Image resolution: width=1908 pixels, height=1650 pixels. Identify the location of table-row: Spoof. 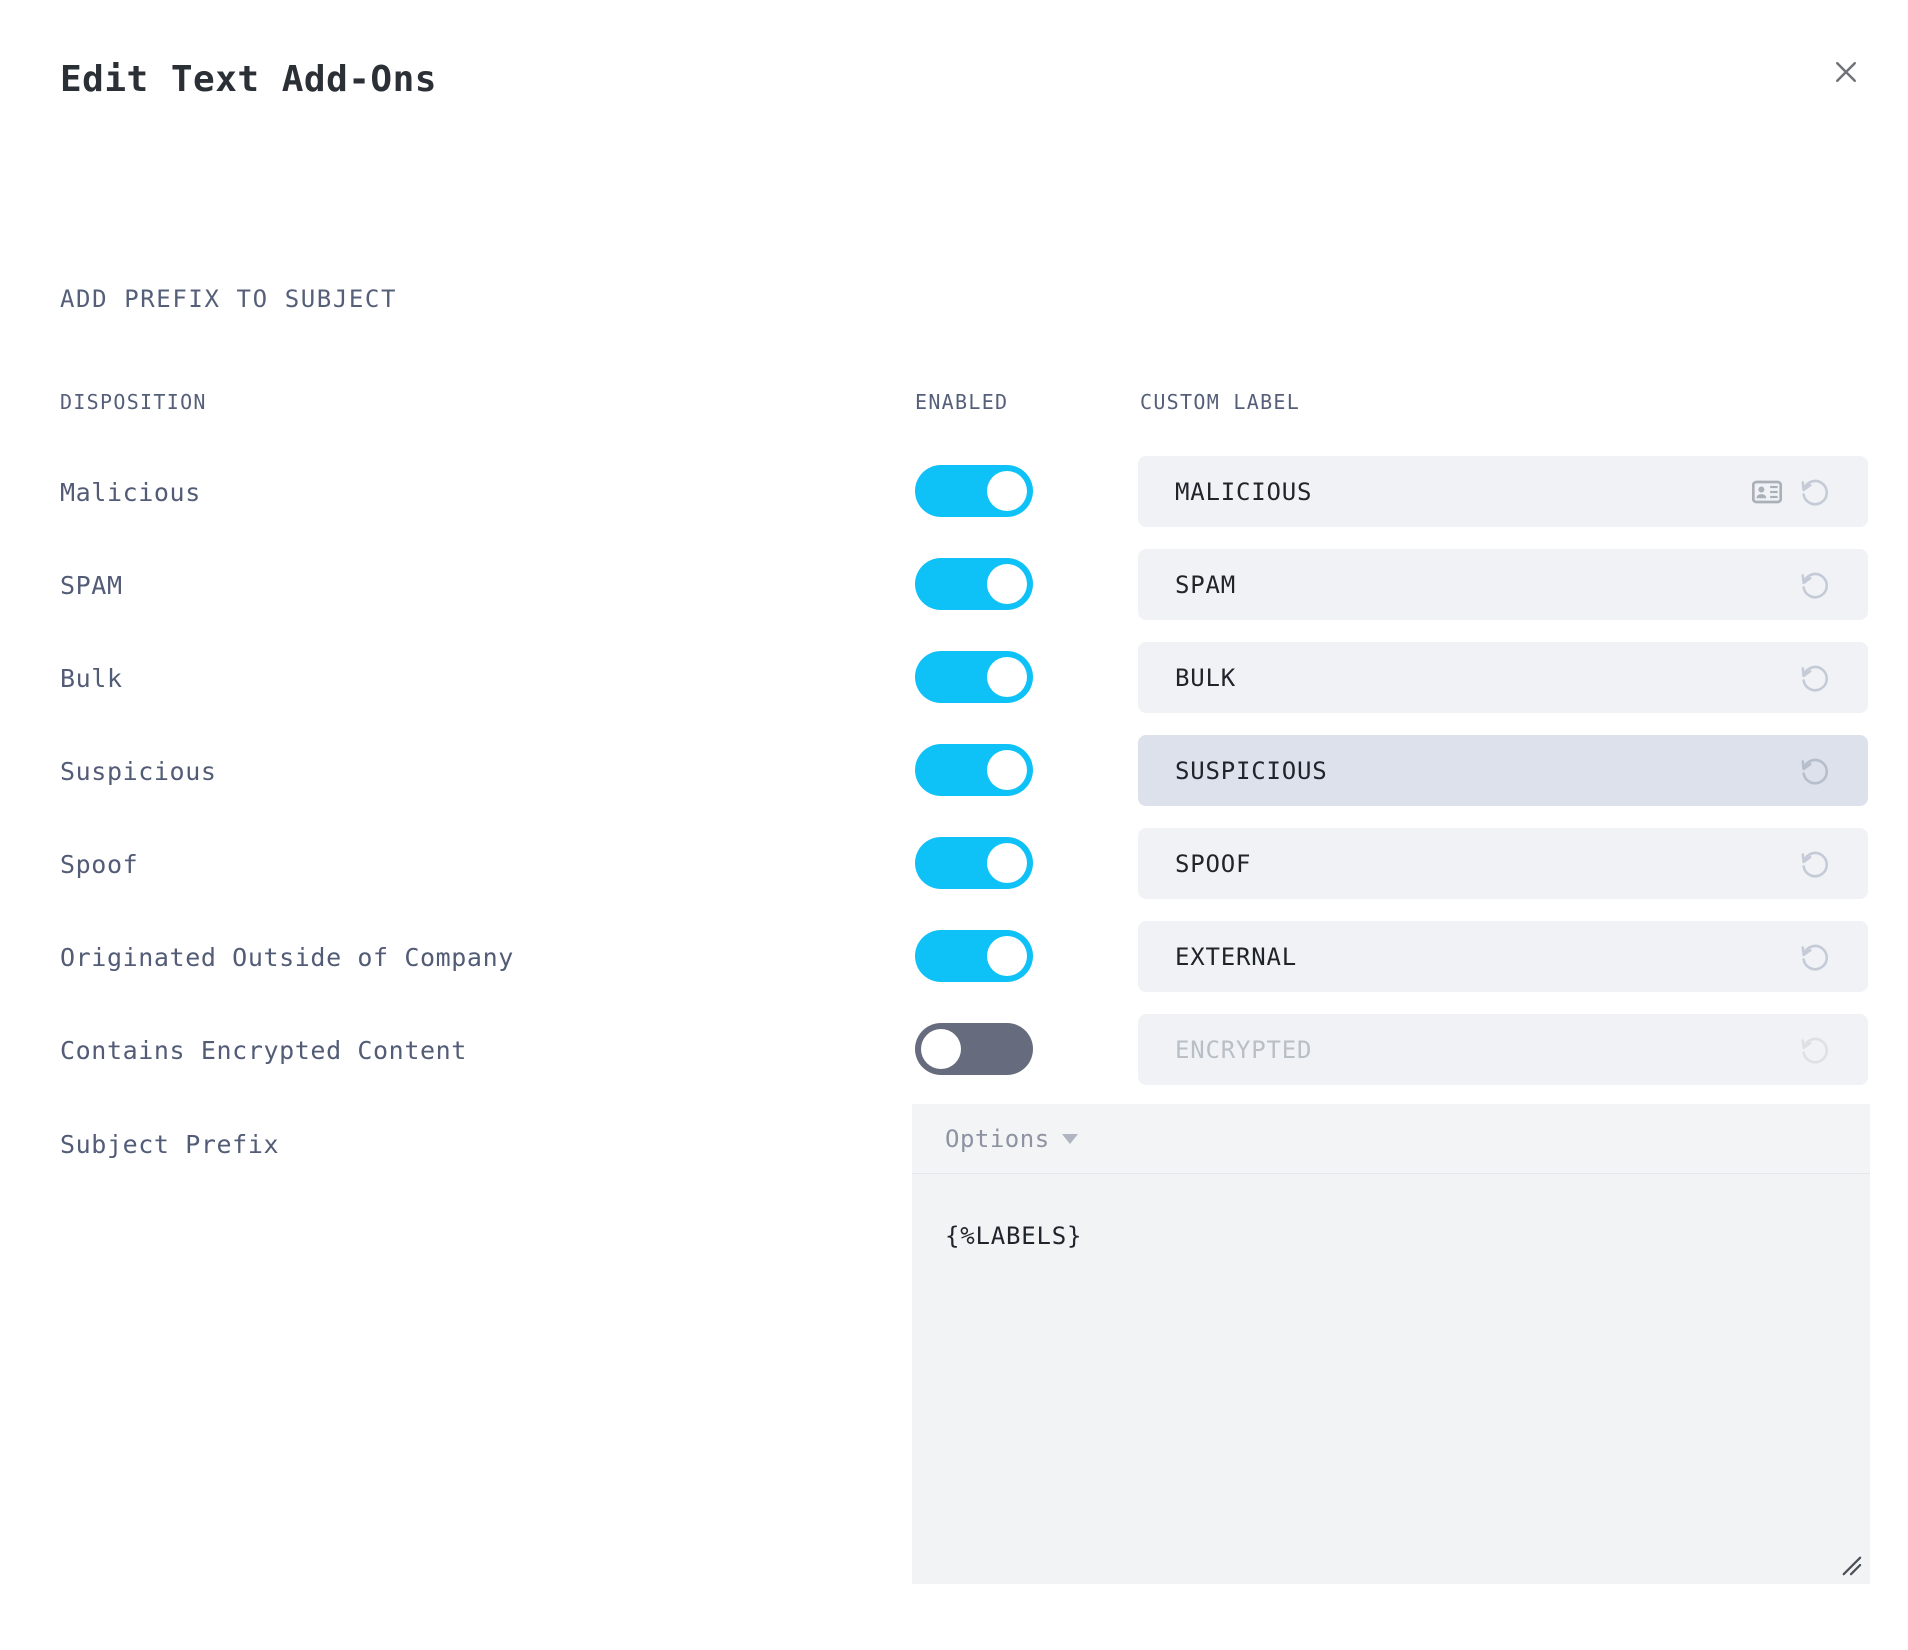
(954, 870).